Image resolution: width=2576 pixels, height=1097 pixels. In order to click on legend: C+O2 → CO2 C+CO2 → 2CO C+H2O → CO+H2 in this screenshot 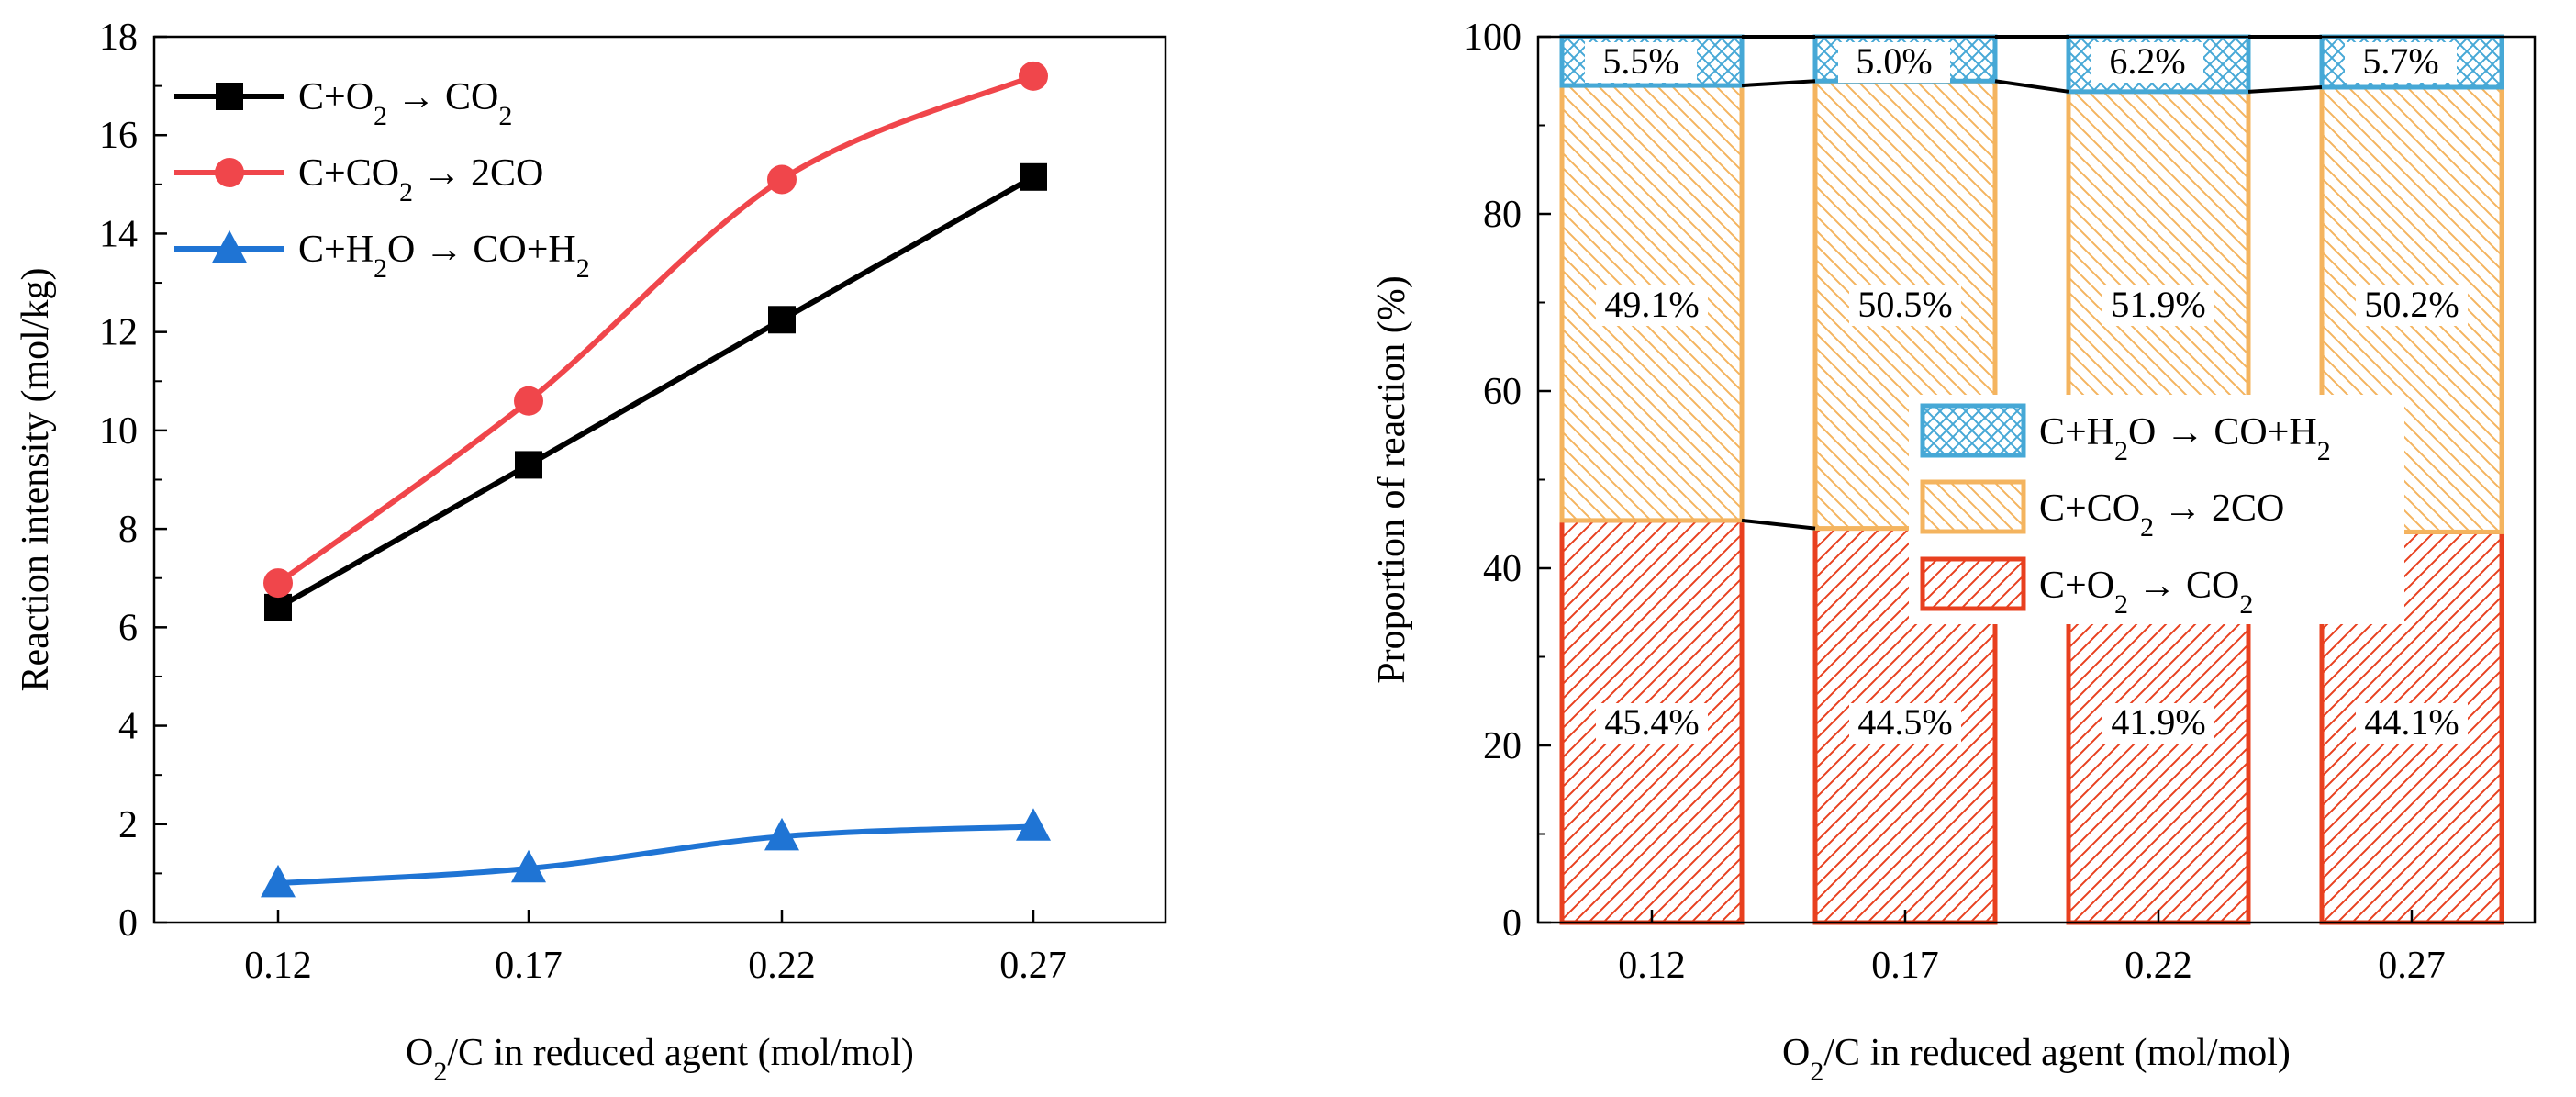, I will do `click(382, 180)`.